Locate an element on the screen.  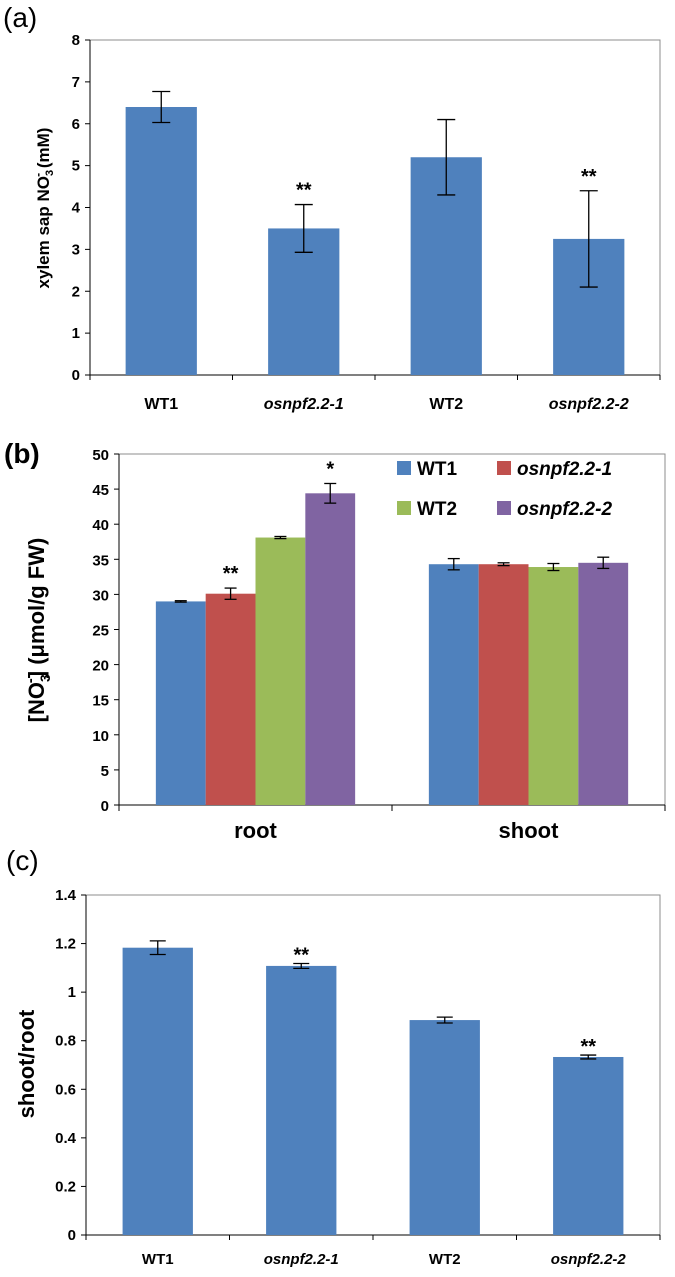
y-tick-label: 30 is located at coordinates (100, 595).